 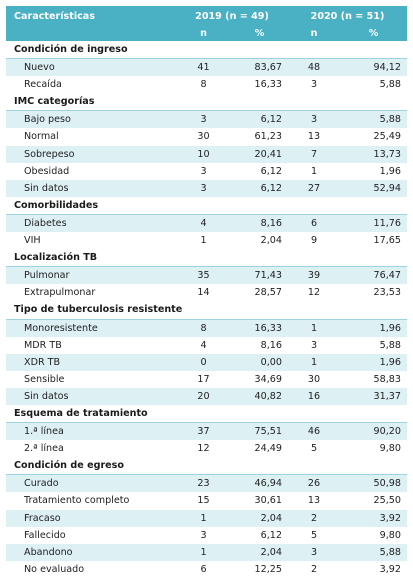 I want to click on table-row: No evaluado 6 12,25 2 3,92, so click(x=206, y=569).